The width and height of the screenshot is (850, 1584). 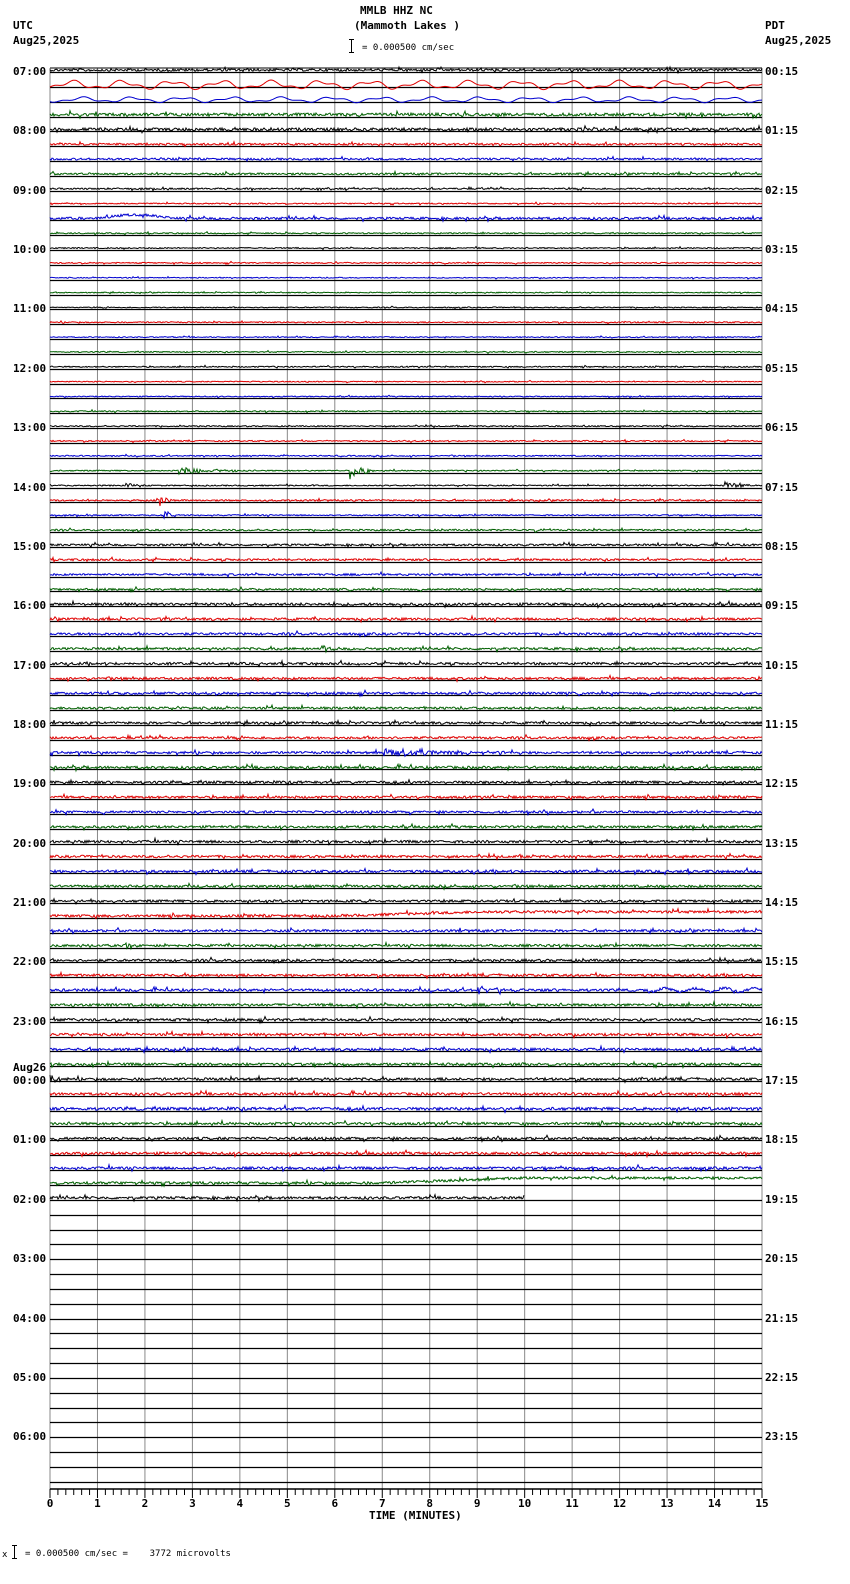 What do you see at coordinates (192, 1503) in the screenshot?
I see `x-tick-label: 3` at bounding box center [192, 1503].